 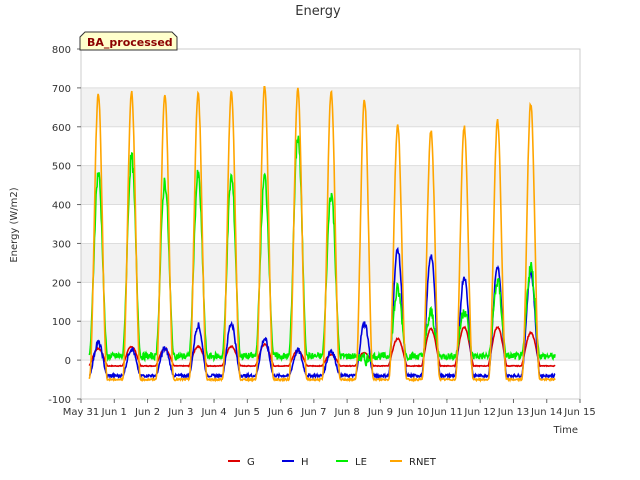 What do you see at coordinates (61, 283) in the screenshot?
I see `y-tick-label: 200` at bounding box center [61, 283].